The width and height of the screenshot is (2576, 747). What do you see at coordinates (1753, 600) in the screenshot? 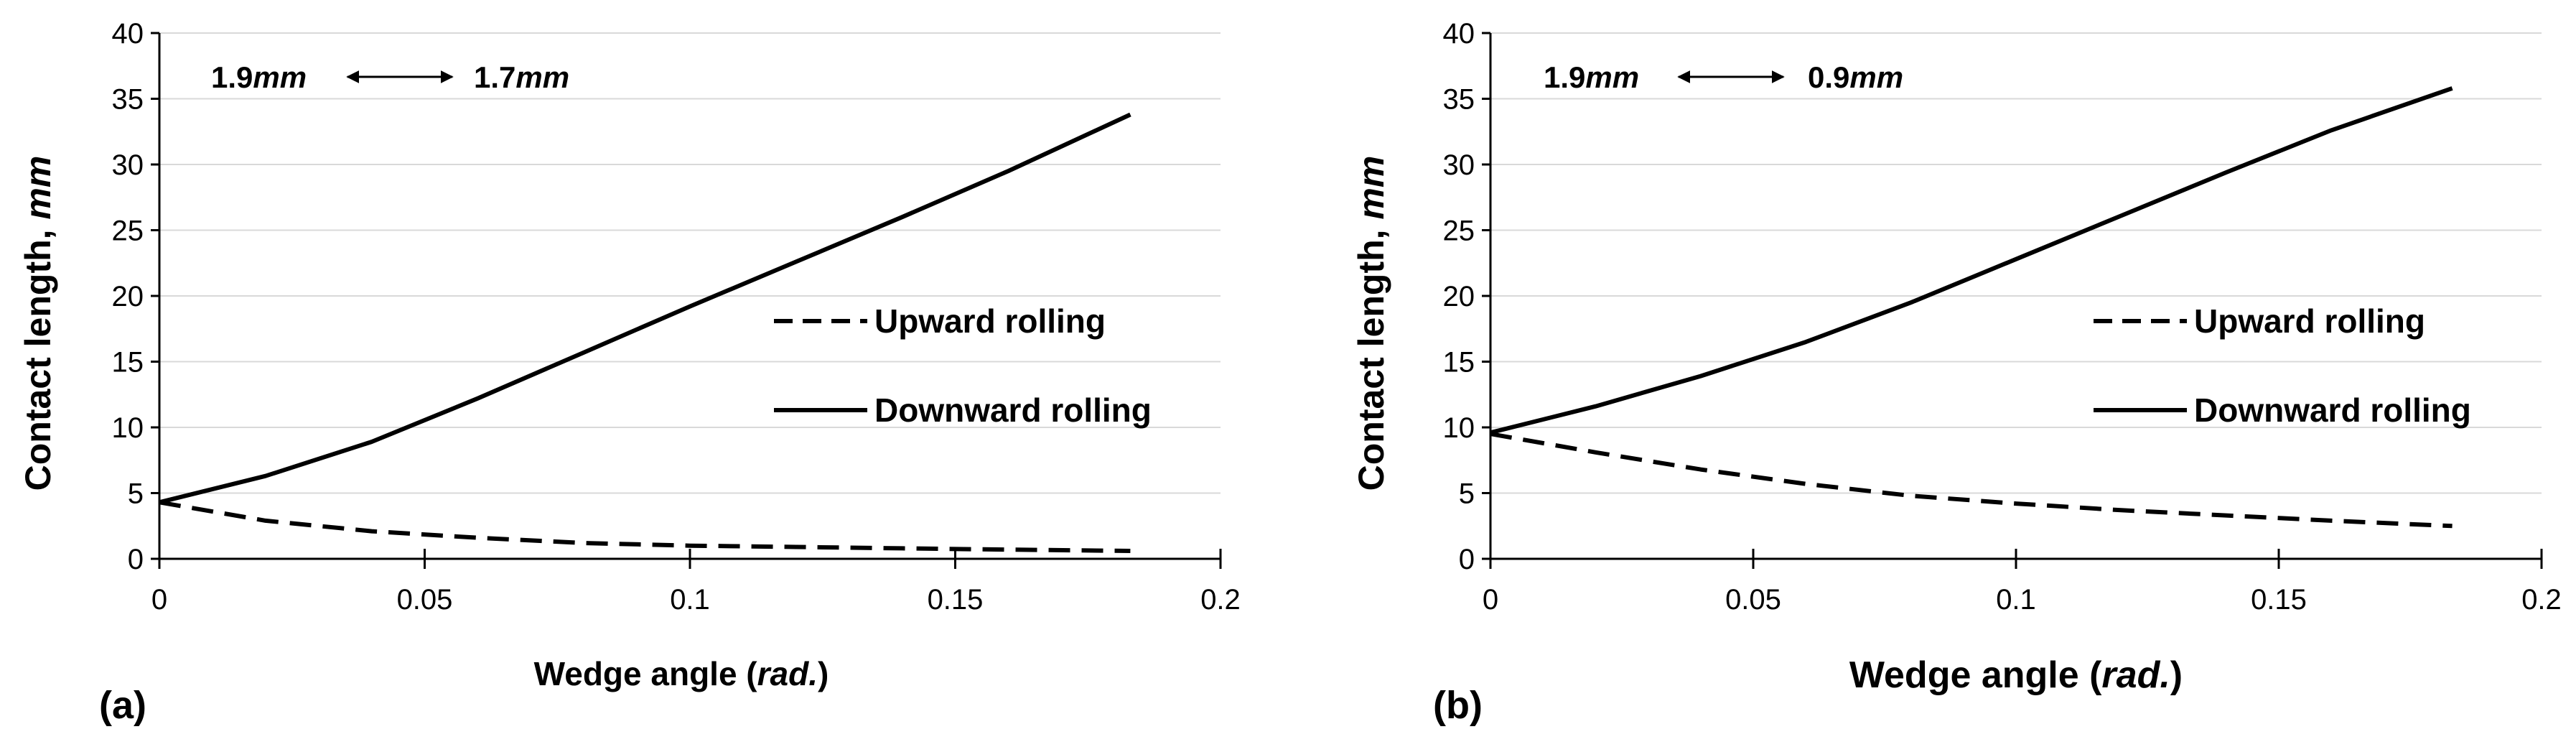
I see `chart-b-x-tick-label: 0.05` at bounding box center [1753, 600].